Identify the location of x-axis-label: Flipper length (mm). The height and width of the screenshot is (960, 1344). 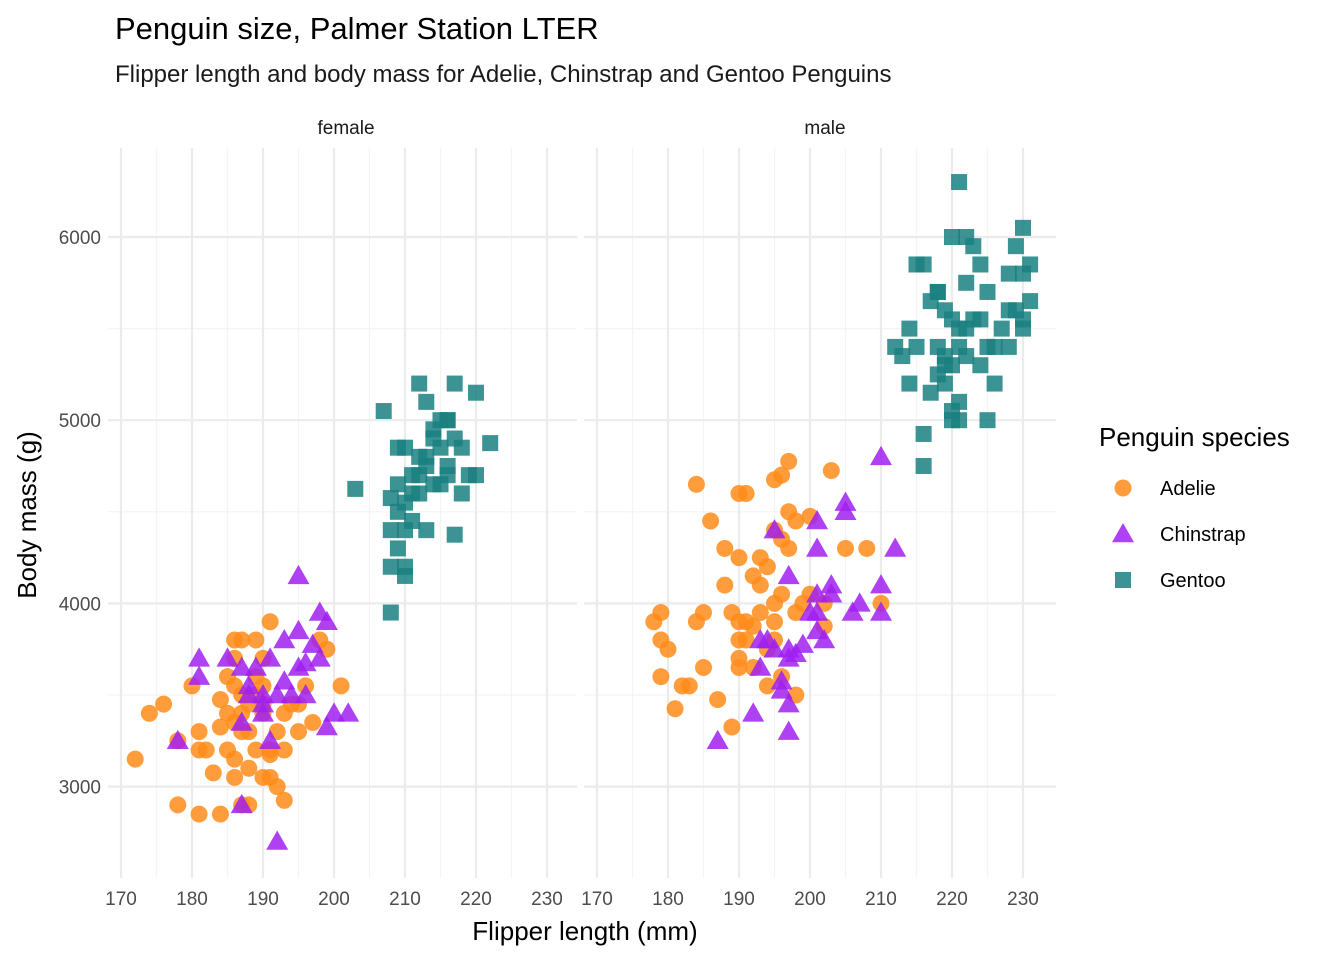
(584, 931).